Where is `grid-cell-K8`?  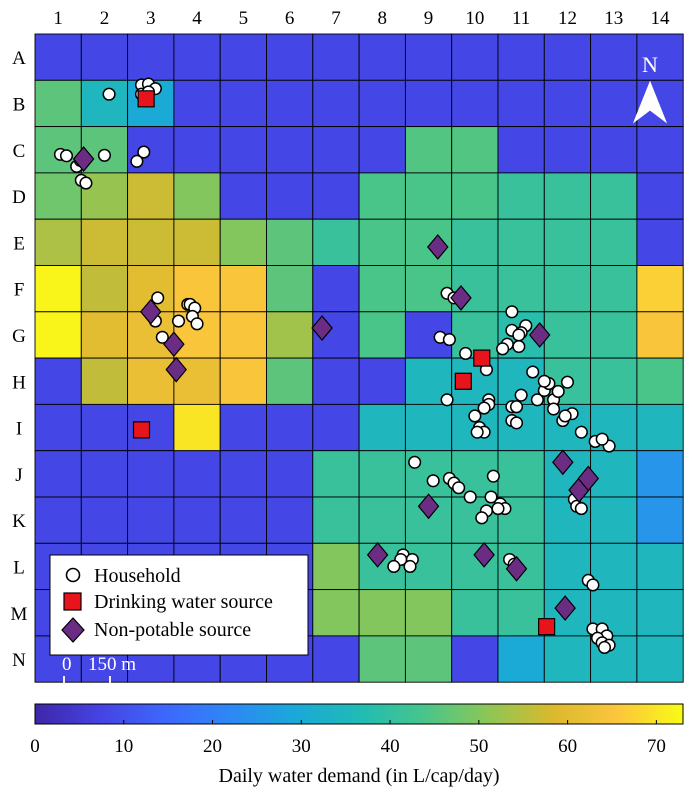 grid-cell-K8 is located at coordinates (382, 520).